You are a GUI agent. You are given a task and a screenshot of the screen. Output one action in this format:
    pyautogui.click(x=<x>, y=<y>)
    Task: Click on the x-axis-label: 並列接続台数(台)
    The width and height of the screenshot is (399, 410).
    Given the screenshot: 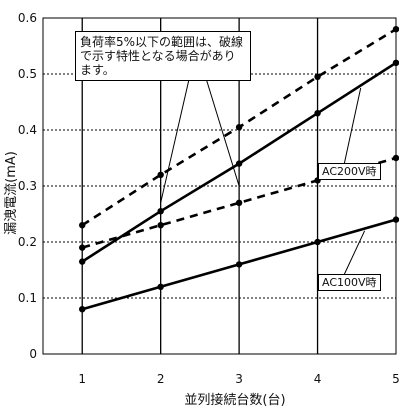 What is the action you would take?
    pyautogui.click(x=234, y=400)
    